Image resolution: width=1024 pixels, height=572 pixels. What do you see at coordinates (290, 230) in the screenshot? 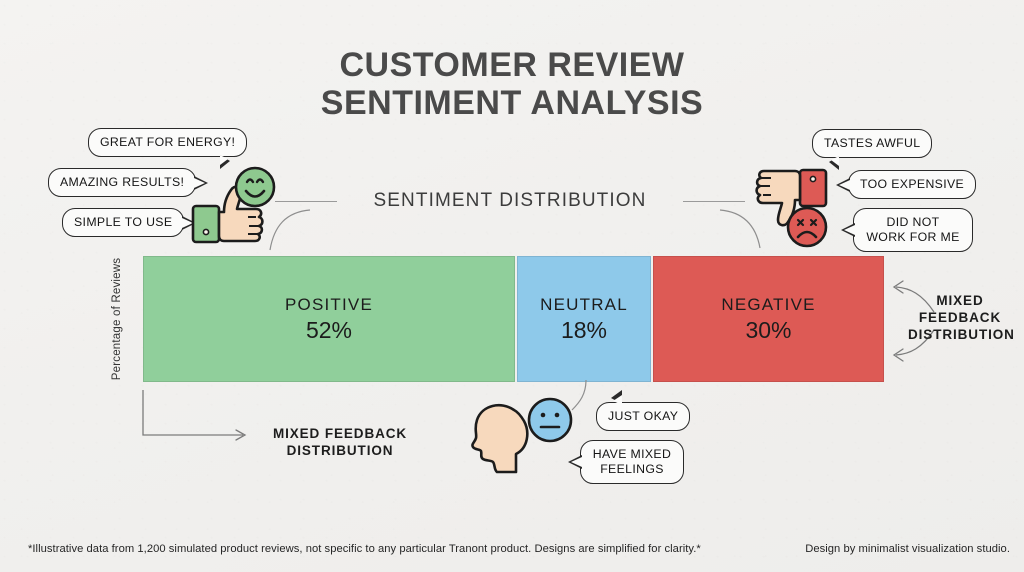
I see `connector-heading-to-thumbs-up` at bounding box center [290, 230].